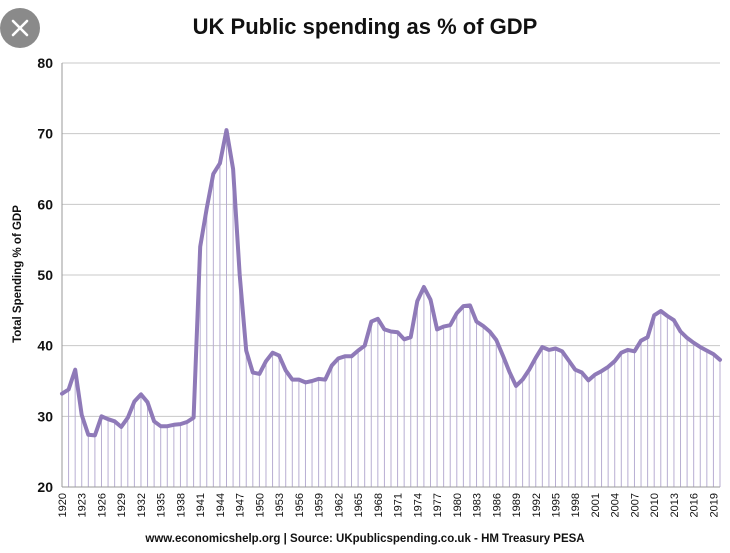 The image size is (730, 553). Describe the element at coordinates (103, 505) in the screenshot. I see `x-tick-label: 1926` at that location.